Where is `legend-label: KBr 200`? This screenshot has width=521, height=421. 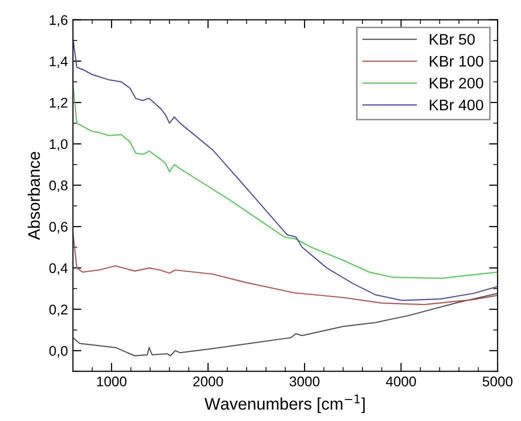 legend-label: KBr 200 is located at coordinates (457, 83).